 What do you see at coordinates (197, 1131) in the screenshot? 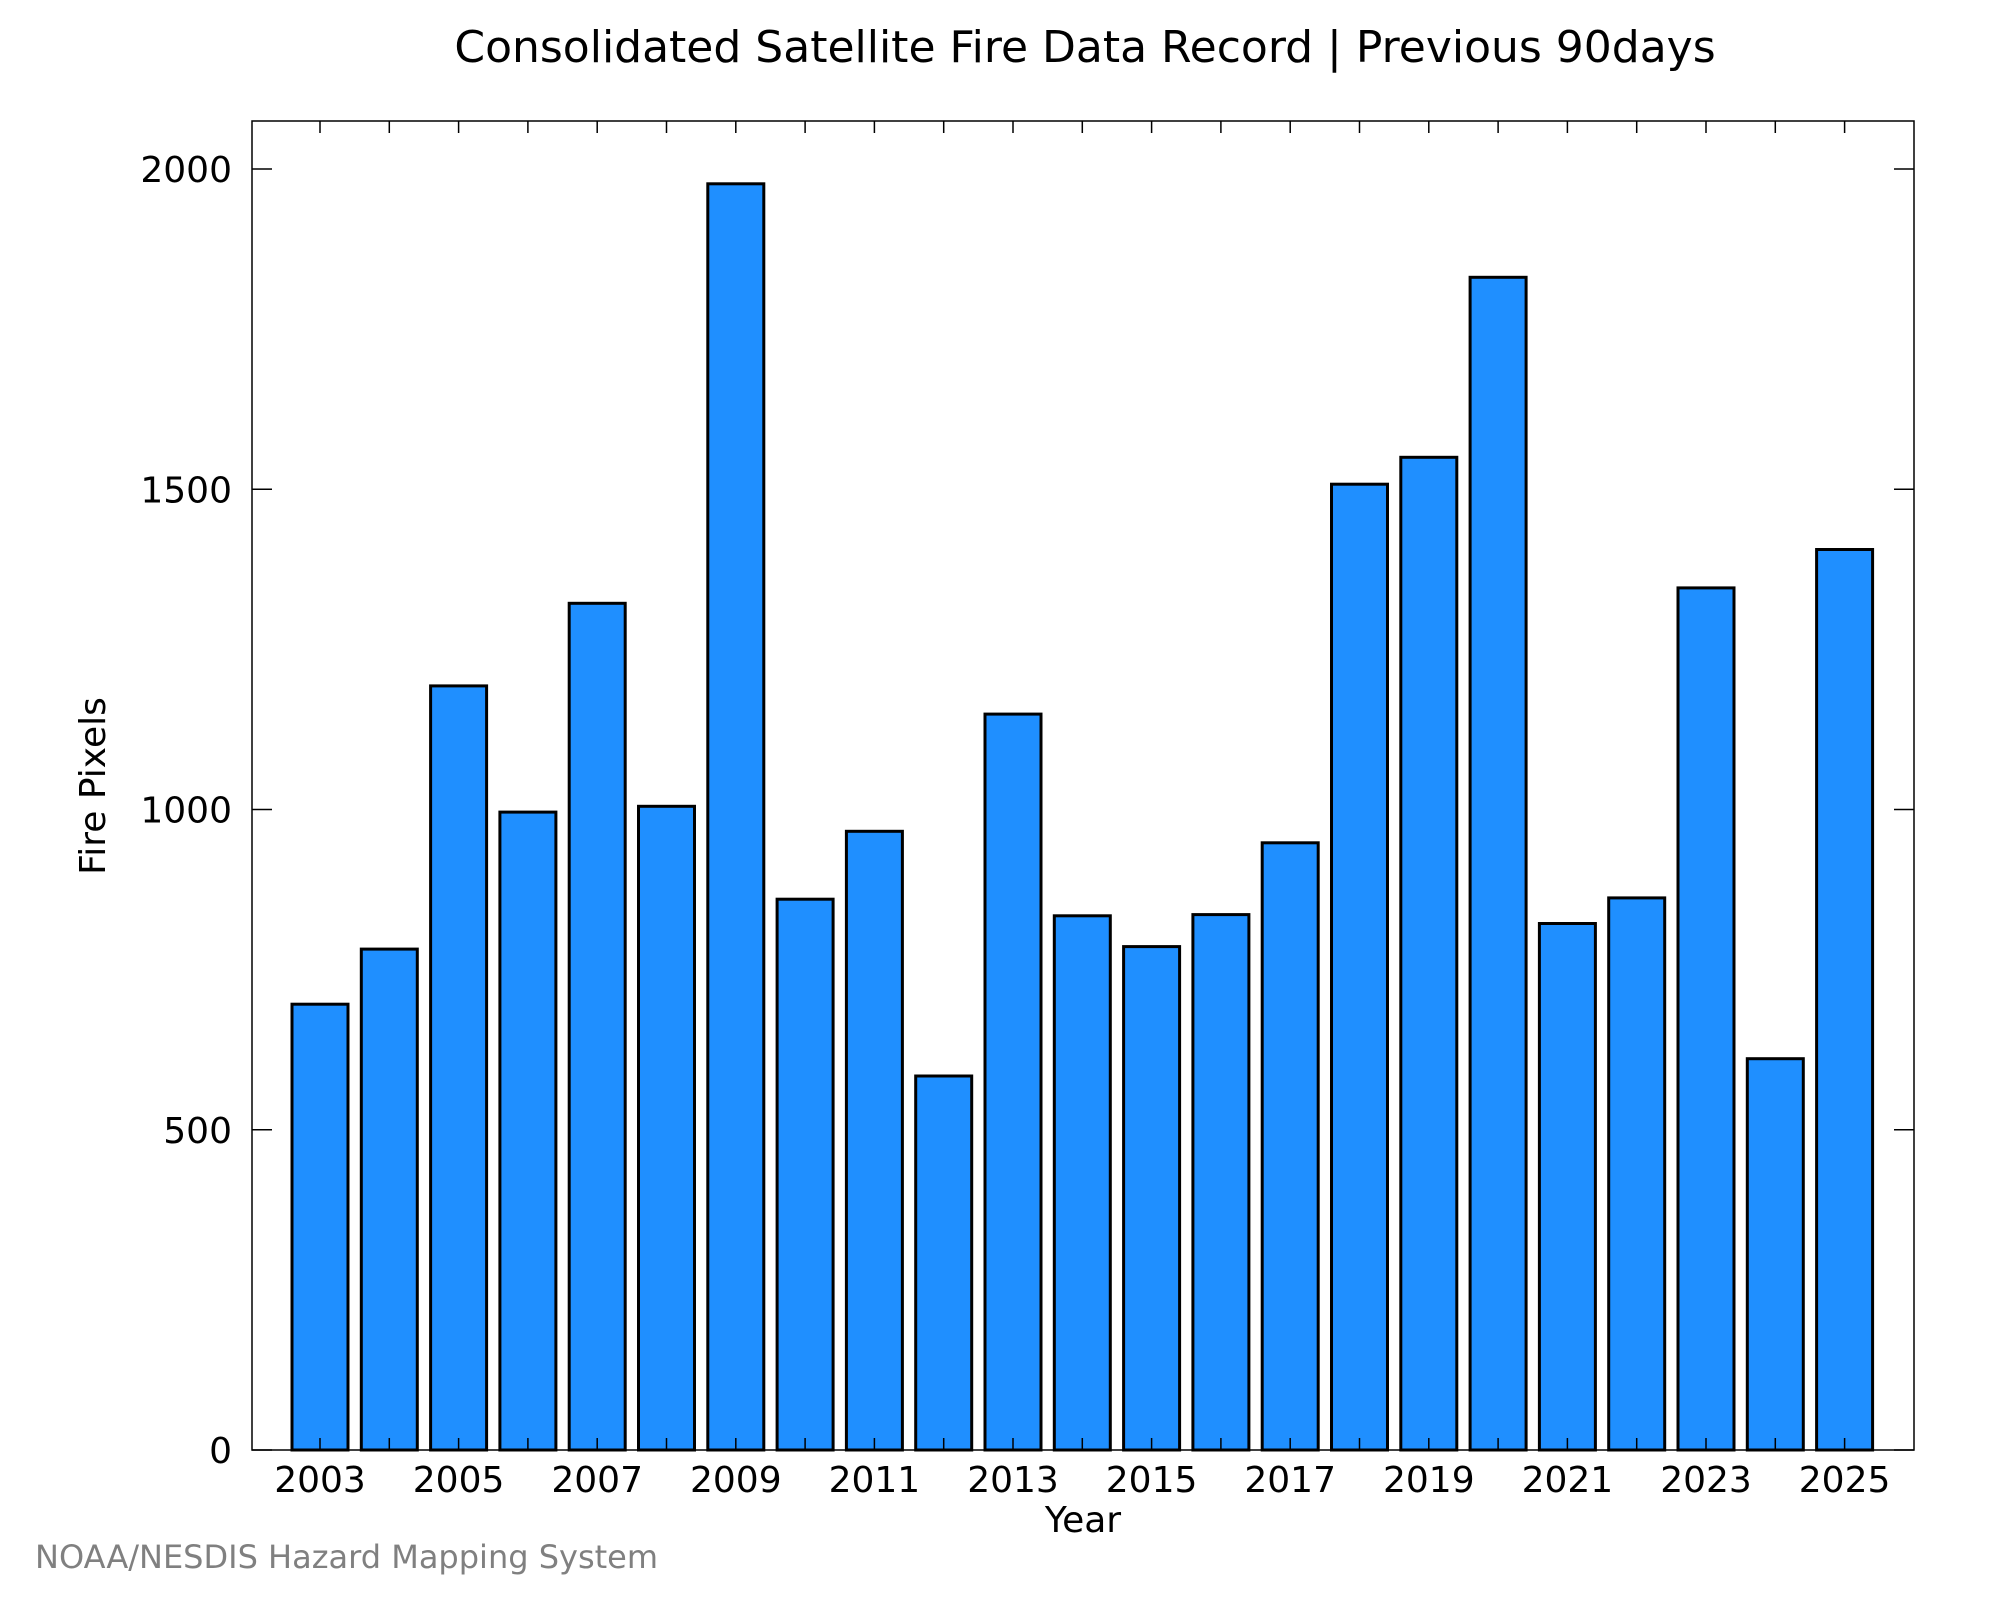
I see `y-tick-label: 500` at bounding box center [197, 1131].